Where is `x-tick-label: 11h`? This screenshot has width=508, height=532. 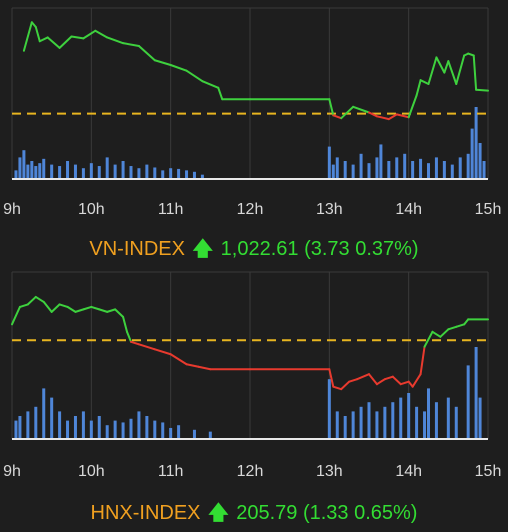 x-tick-label: 11h is located at coordinates (171, 471).